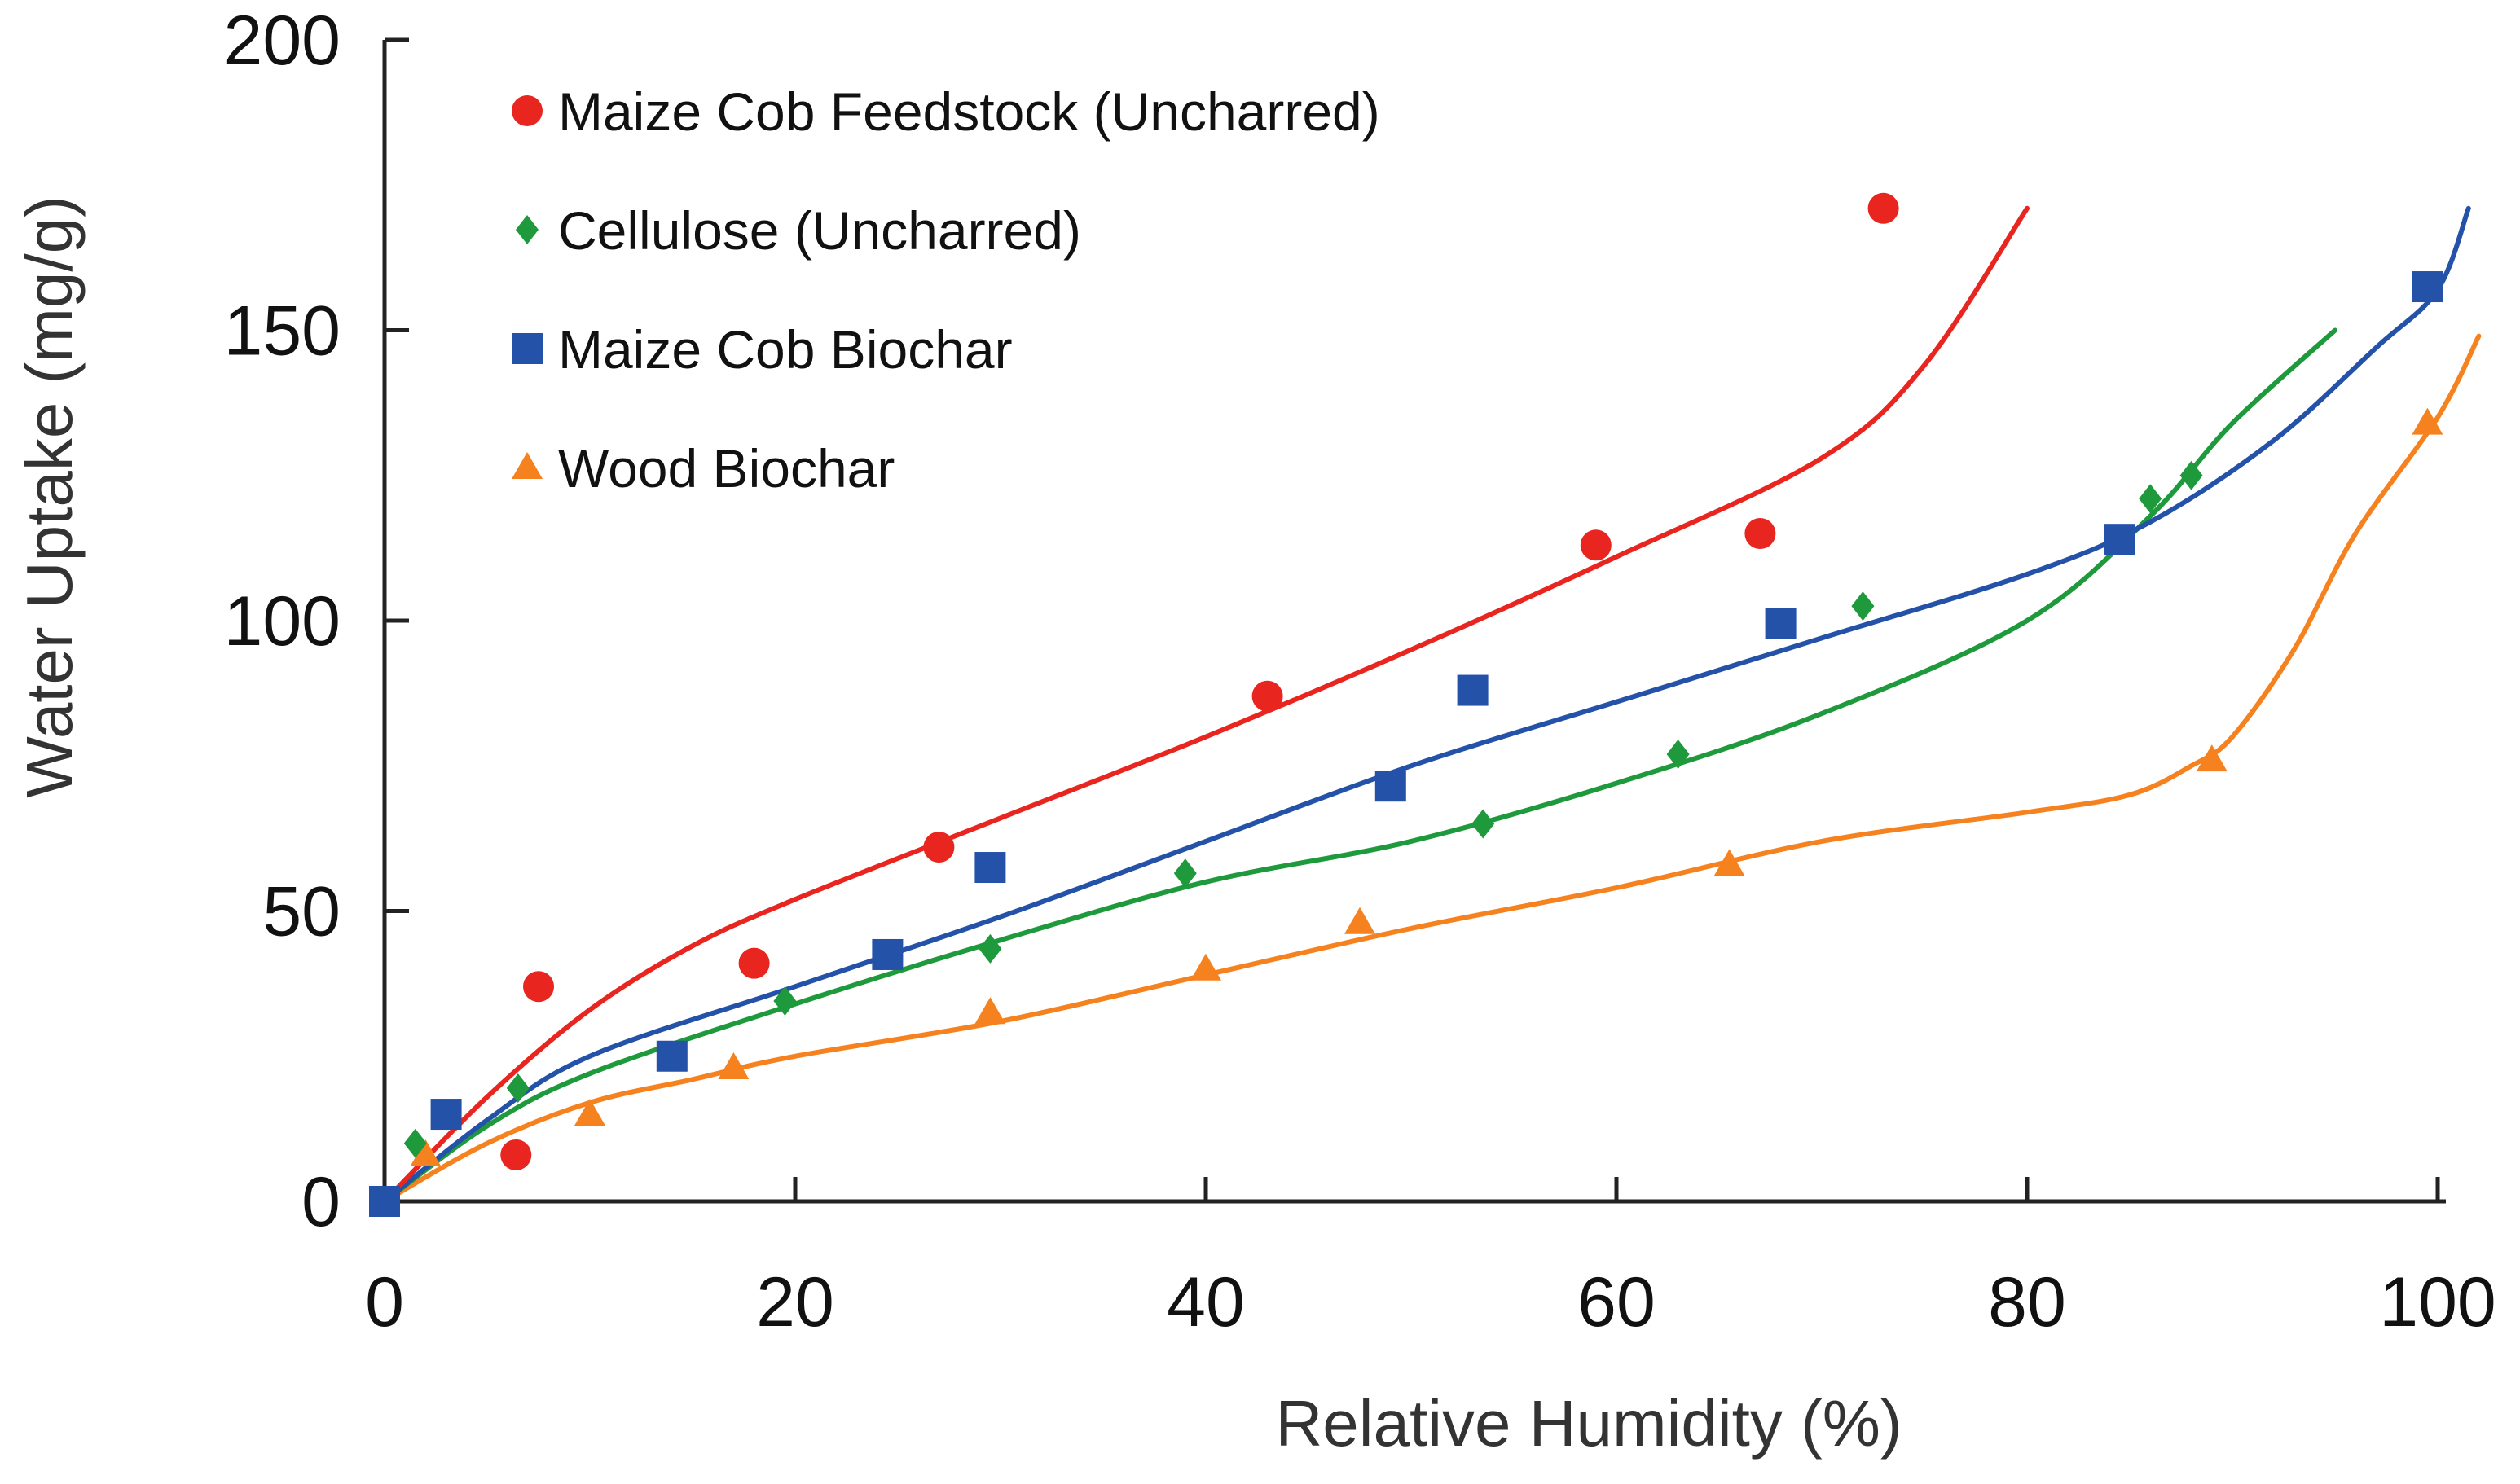 The height and width of the screenshot is (1484, 2520). I want to click on y-tick-label: 50, so click(302, 912).